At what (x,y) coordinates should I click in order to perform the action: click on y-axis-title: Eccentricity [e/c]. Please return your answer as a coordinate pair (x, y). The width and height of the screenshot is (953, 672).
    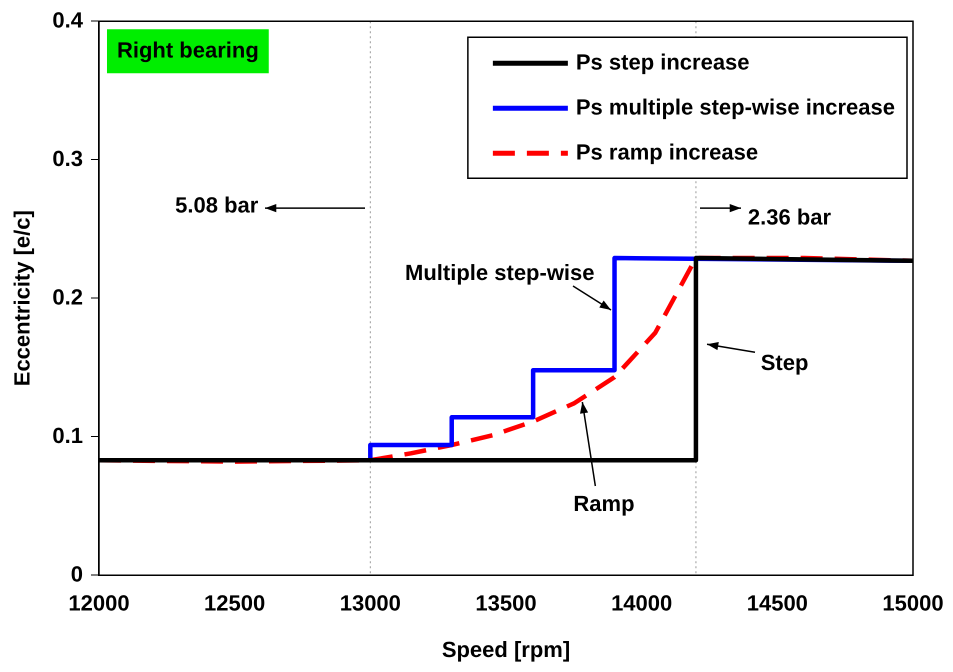
    Looking at the image, I should click on (21, 298).